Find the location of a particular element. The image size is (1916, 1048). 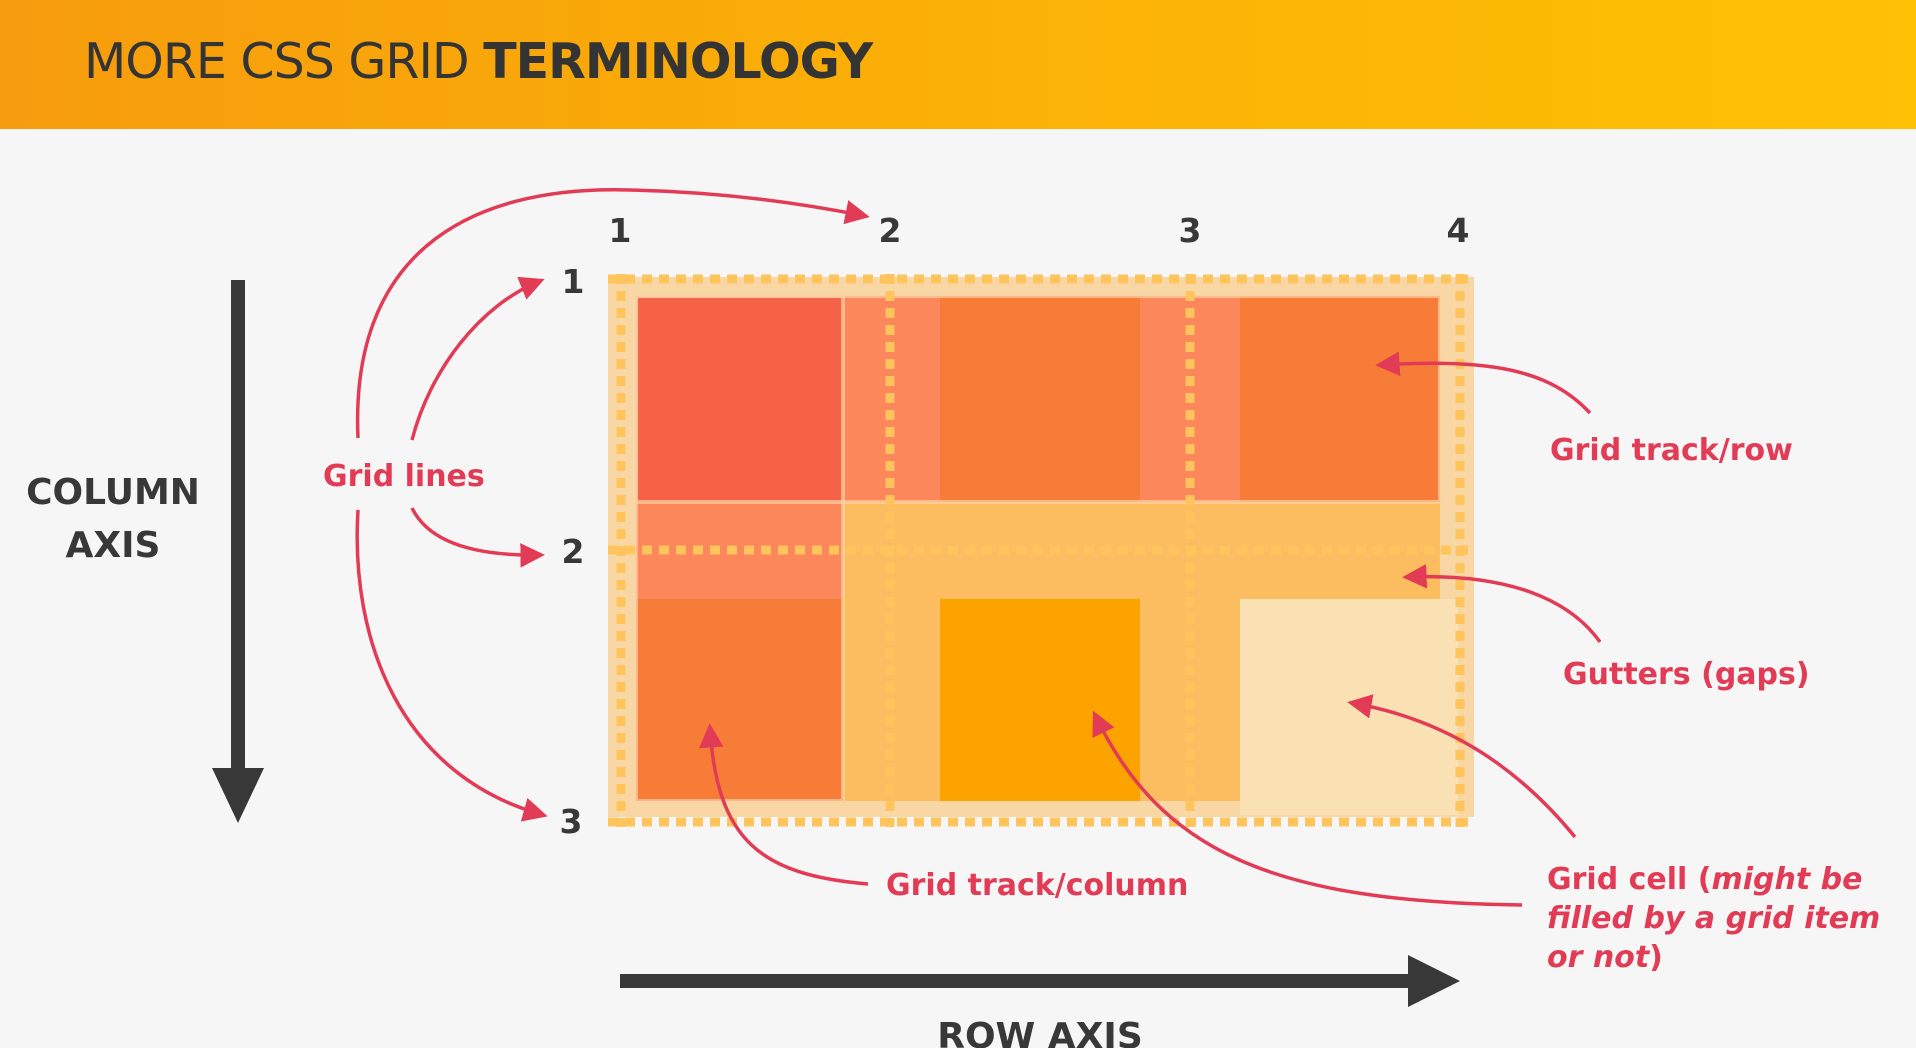

arrow-grid-cell-item is located at coordinates (1307, 808).